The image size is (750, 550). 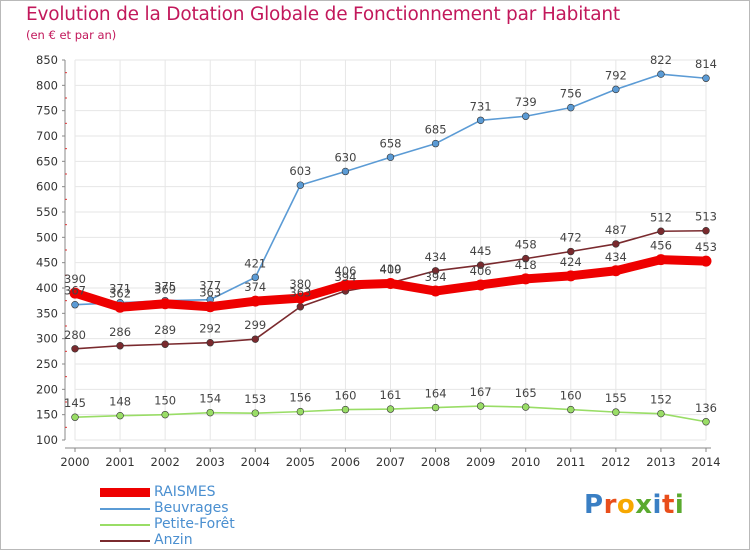 I want to click on data-label: 160, so click(x=571, y=396).